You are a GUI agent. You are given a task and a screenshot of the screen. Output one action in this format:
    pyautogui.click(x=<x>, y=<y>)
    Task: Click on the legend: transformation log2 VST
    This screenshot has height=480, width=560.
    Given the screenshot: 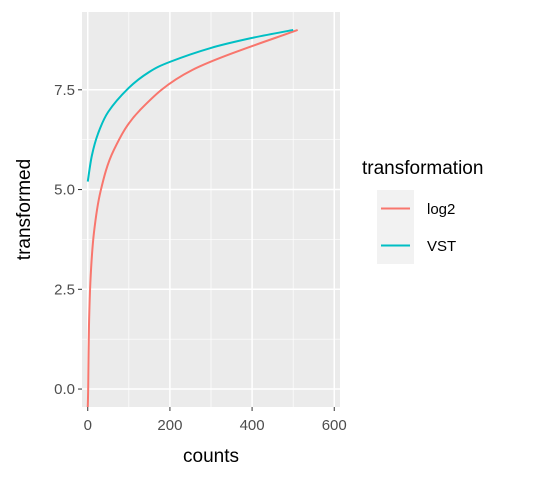 What is the action you would take?
    pyautogui.click(x=422, y=211)
    